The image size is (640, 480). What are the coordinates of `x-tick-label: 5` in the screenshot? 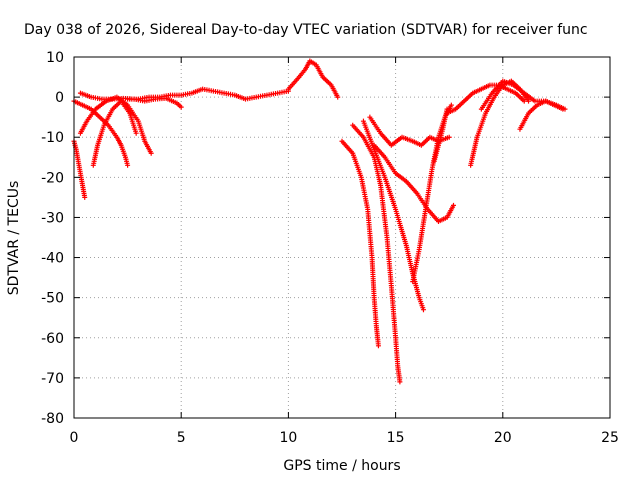 It's located at (181, 438).